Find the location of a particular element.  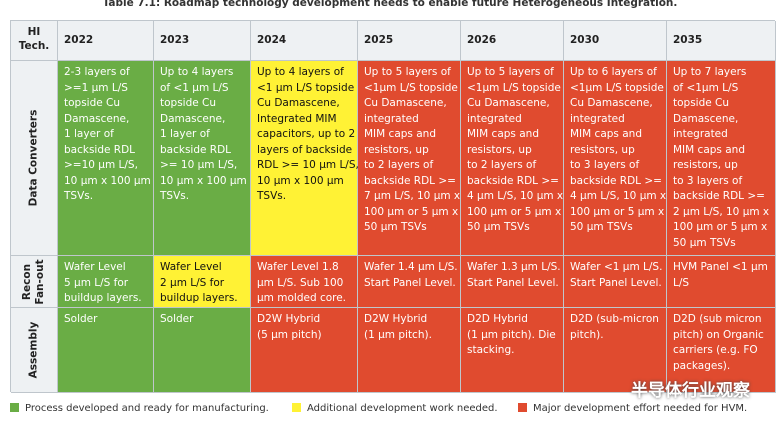

text-line: µm L/S. Sub 100 is located at coordinates (300, 282).